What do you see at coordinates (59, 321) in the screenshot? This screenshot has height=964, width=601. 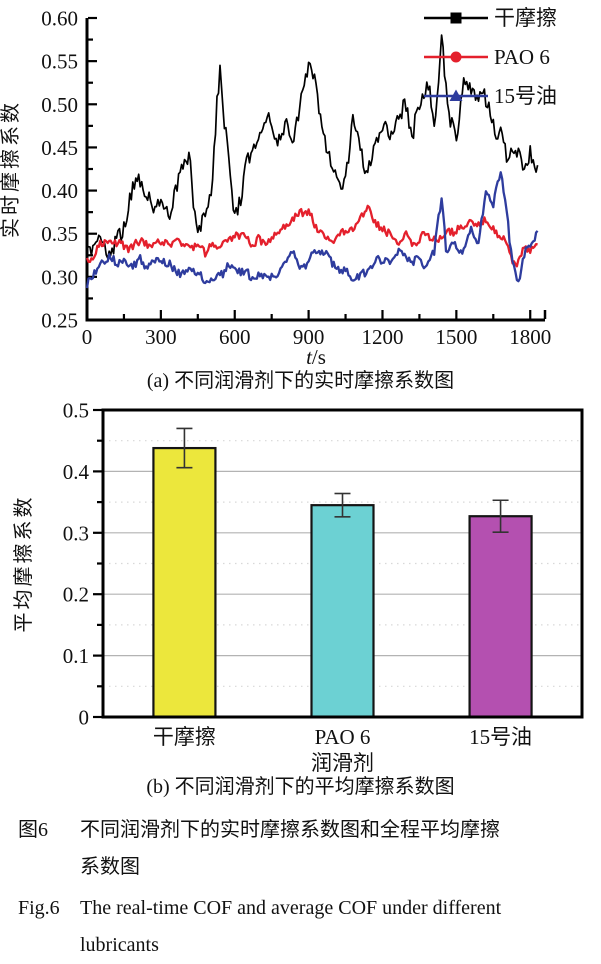 I see `svg-text: 0.25` at bounding box center [59, 321].